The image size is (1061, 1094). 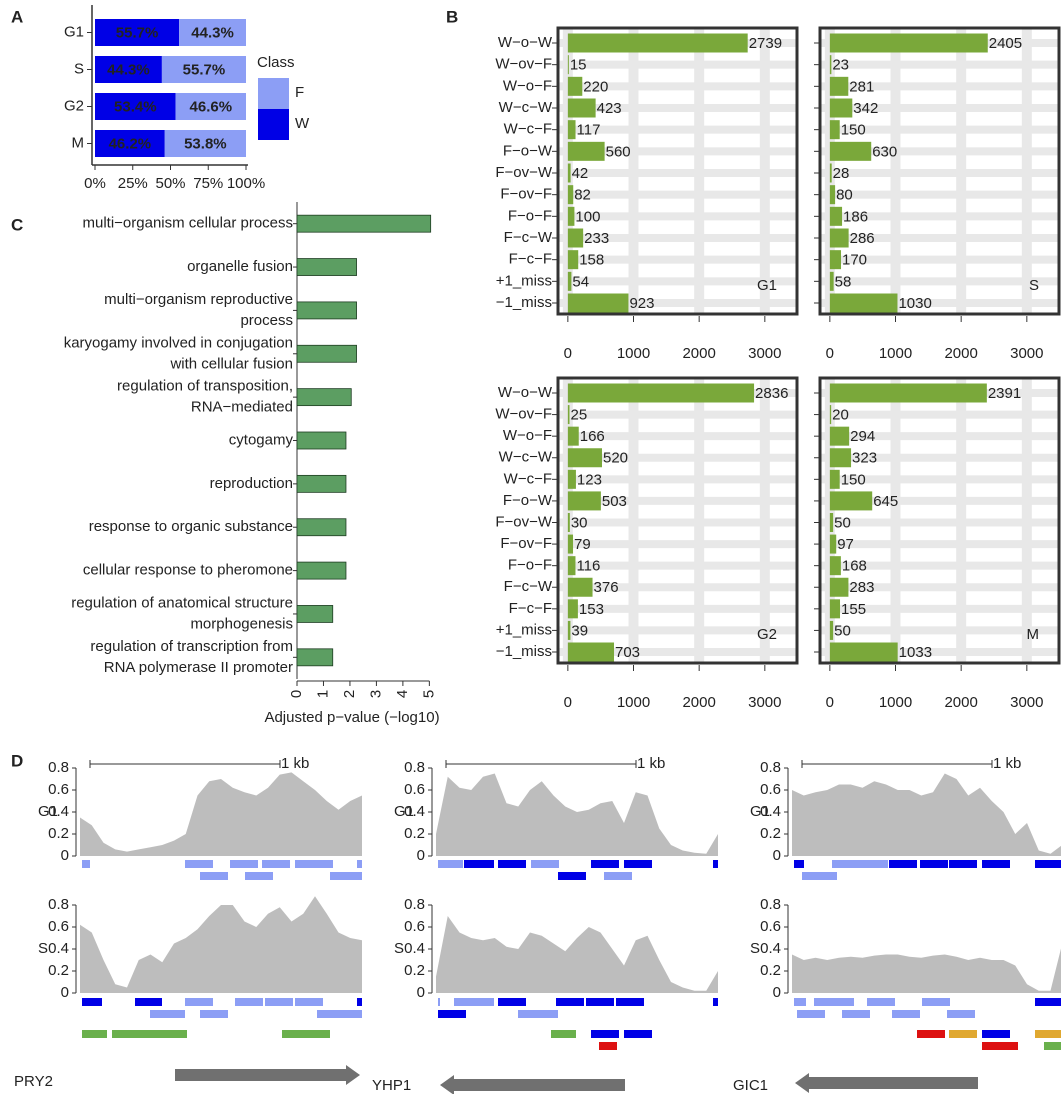 I want to click on track-label: S, so click(x=43, y=948).